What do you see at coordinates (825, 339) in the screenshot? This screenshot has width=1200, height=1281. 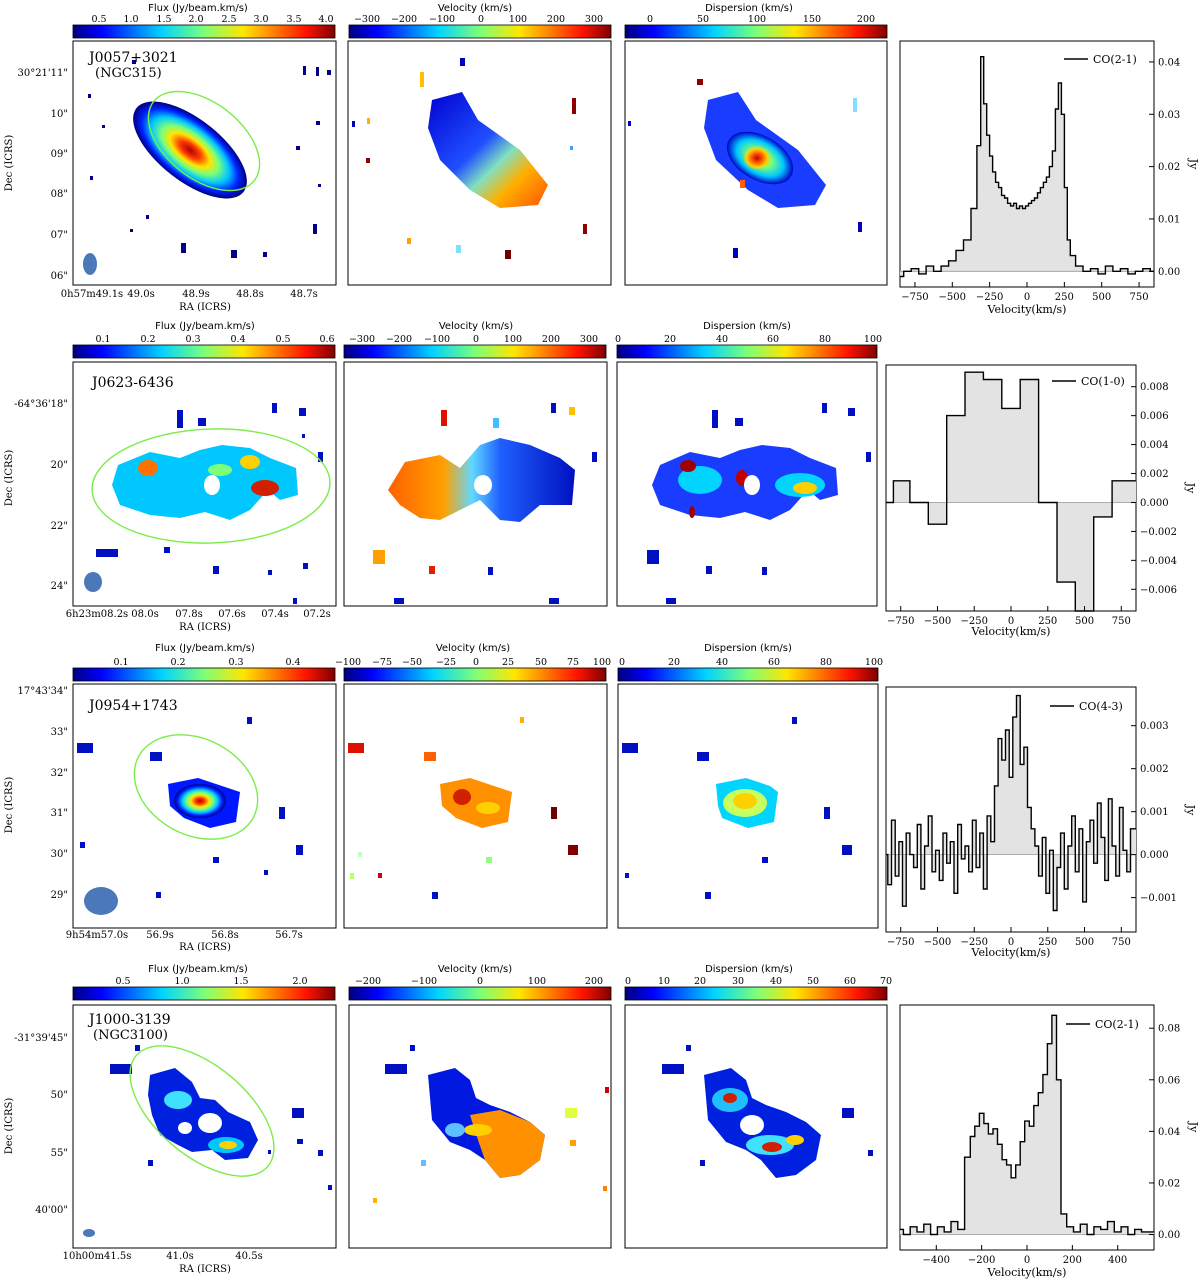 I see `colorbar-tick: 80` at bounding box center [825, 339].